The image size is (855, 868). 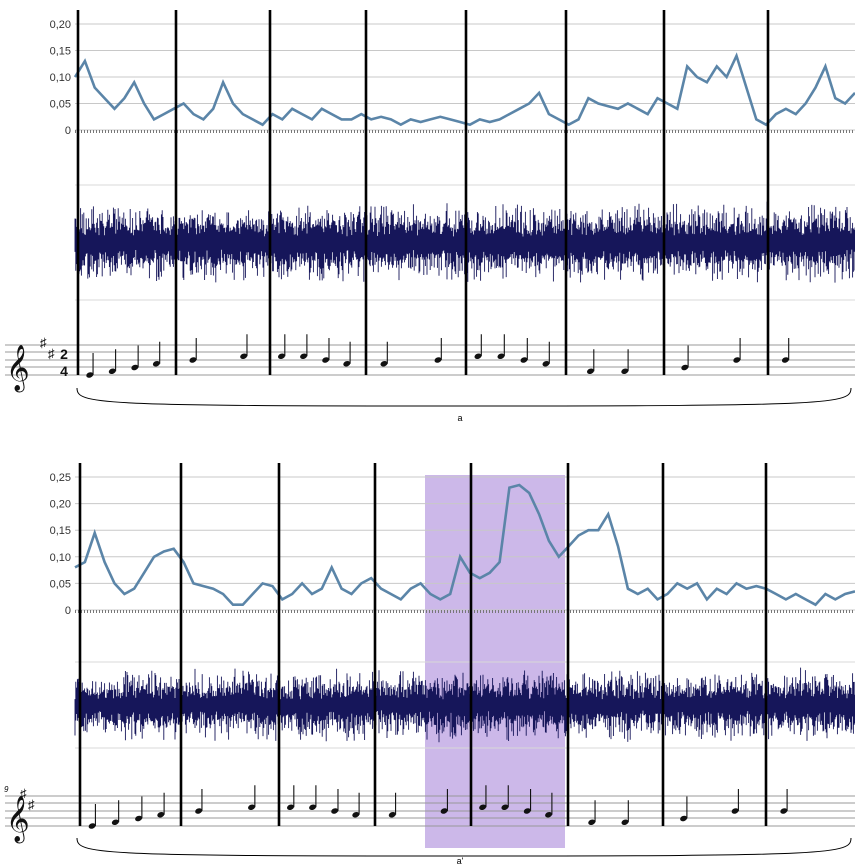 I want to click on measure-number: 9, so click(x=6, y=789).